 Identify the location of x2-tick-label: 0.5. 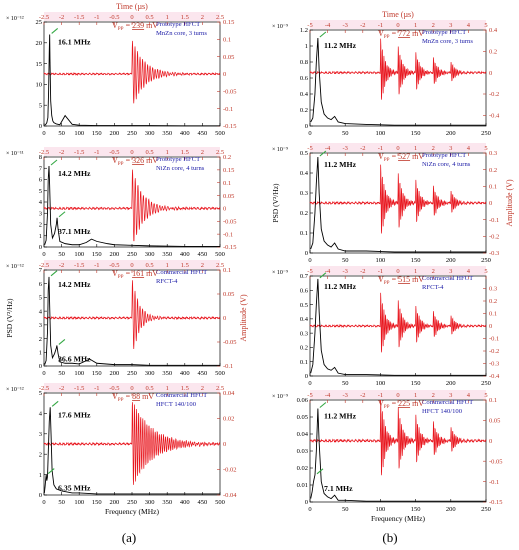
(150, 388).